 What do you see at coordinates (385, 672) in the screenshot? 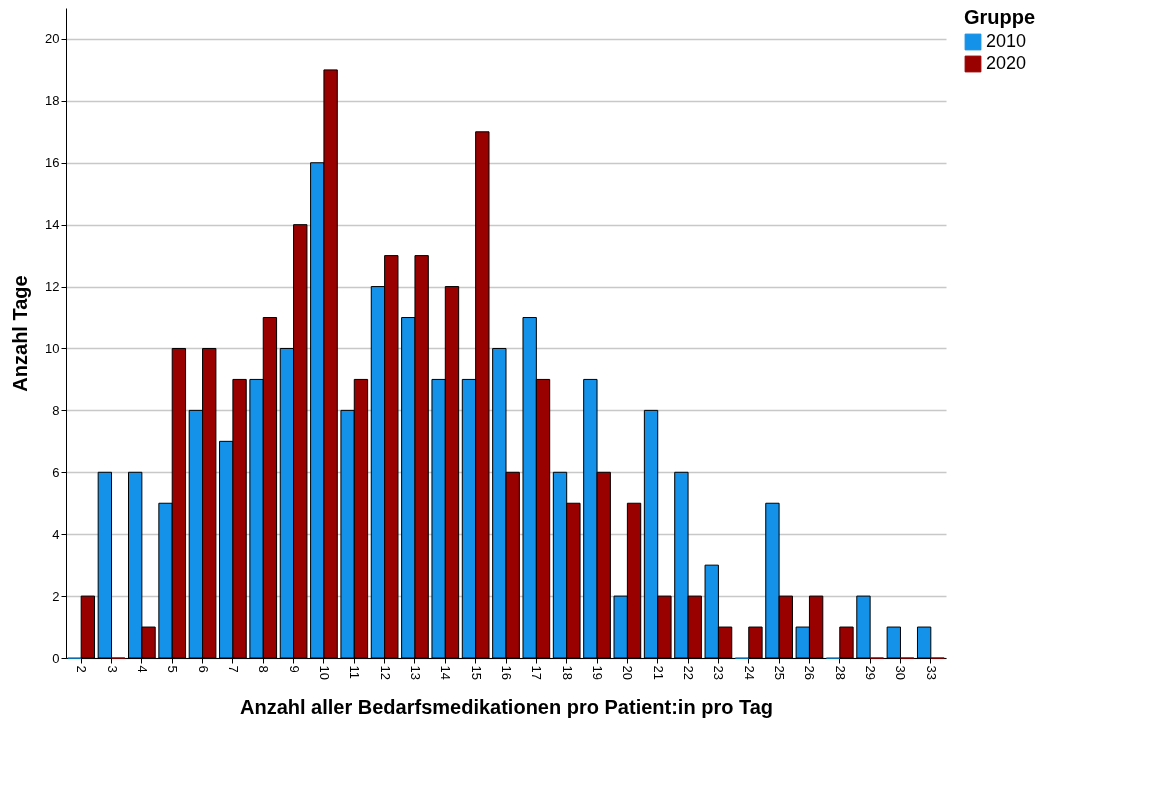
I see `x-tick-label: 12` at bounding box center [385, 672].